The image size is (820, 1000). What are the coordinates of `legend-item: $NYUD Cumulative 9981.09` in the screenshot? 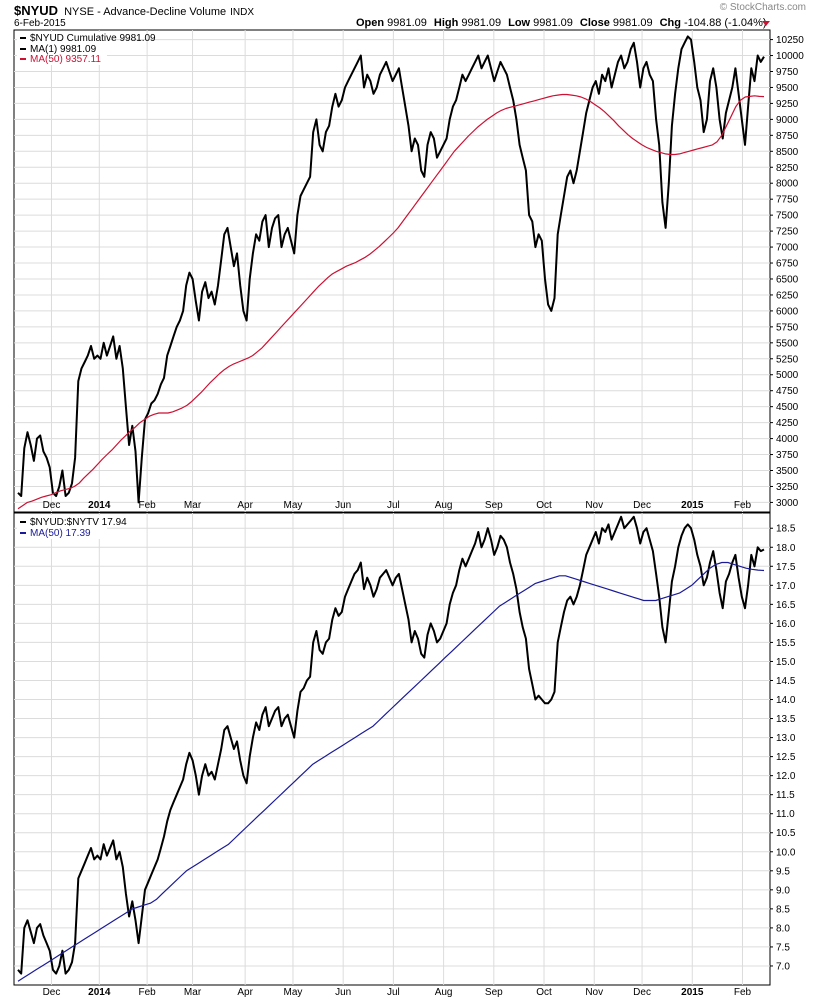 It's located at (93, 38).